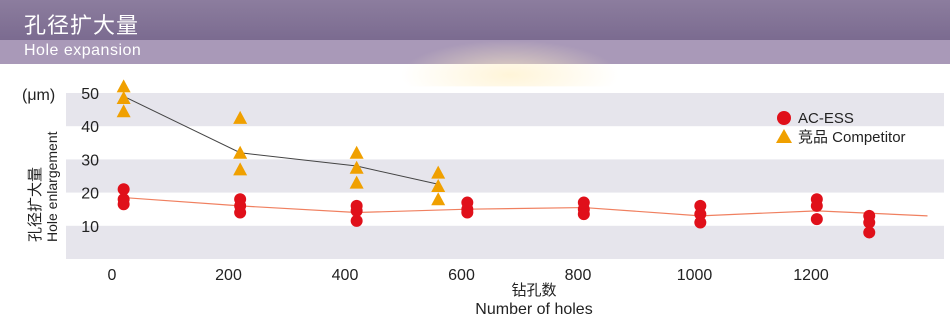  What do you see at coordinates (461, 275) in the screenshot?
I see `x-tick-label: 600` at bounding box center [461, 275].